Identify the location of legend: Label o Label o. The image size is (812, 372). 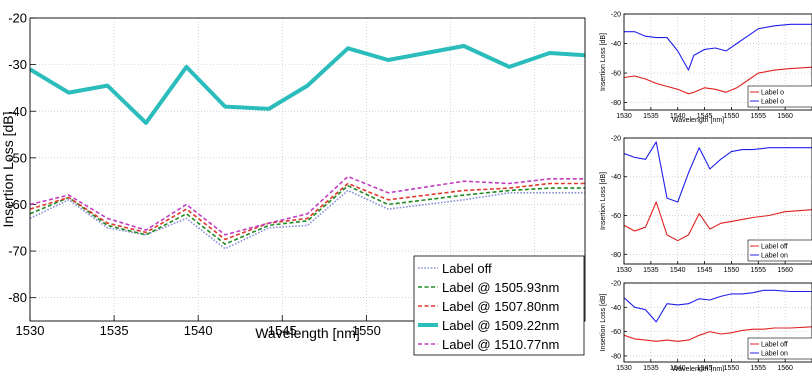
(779, 96).